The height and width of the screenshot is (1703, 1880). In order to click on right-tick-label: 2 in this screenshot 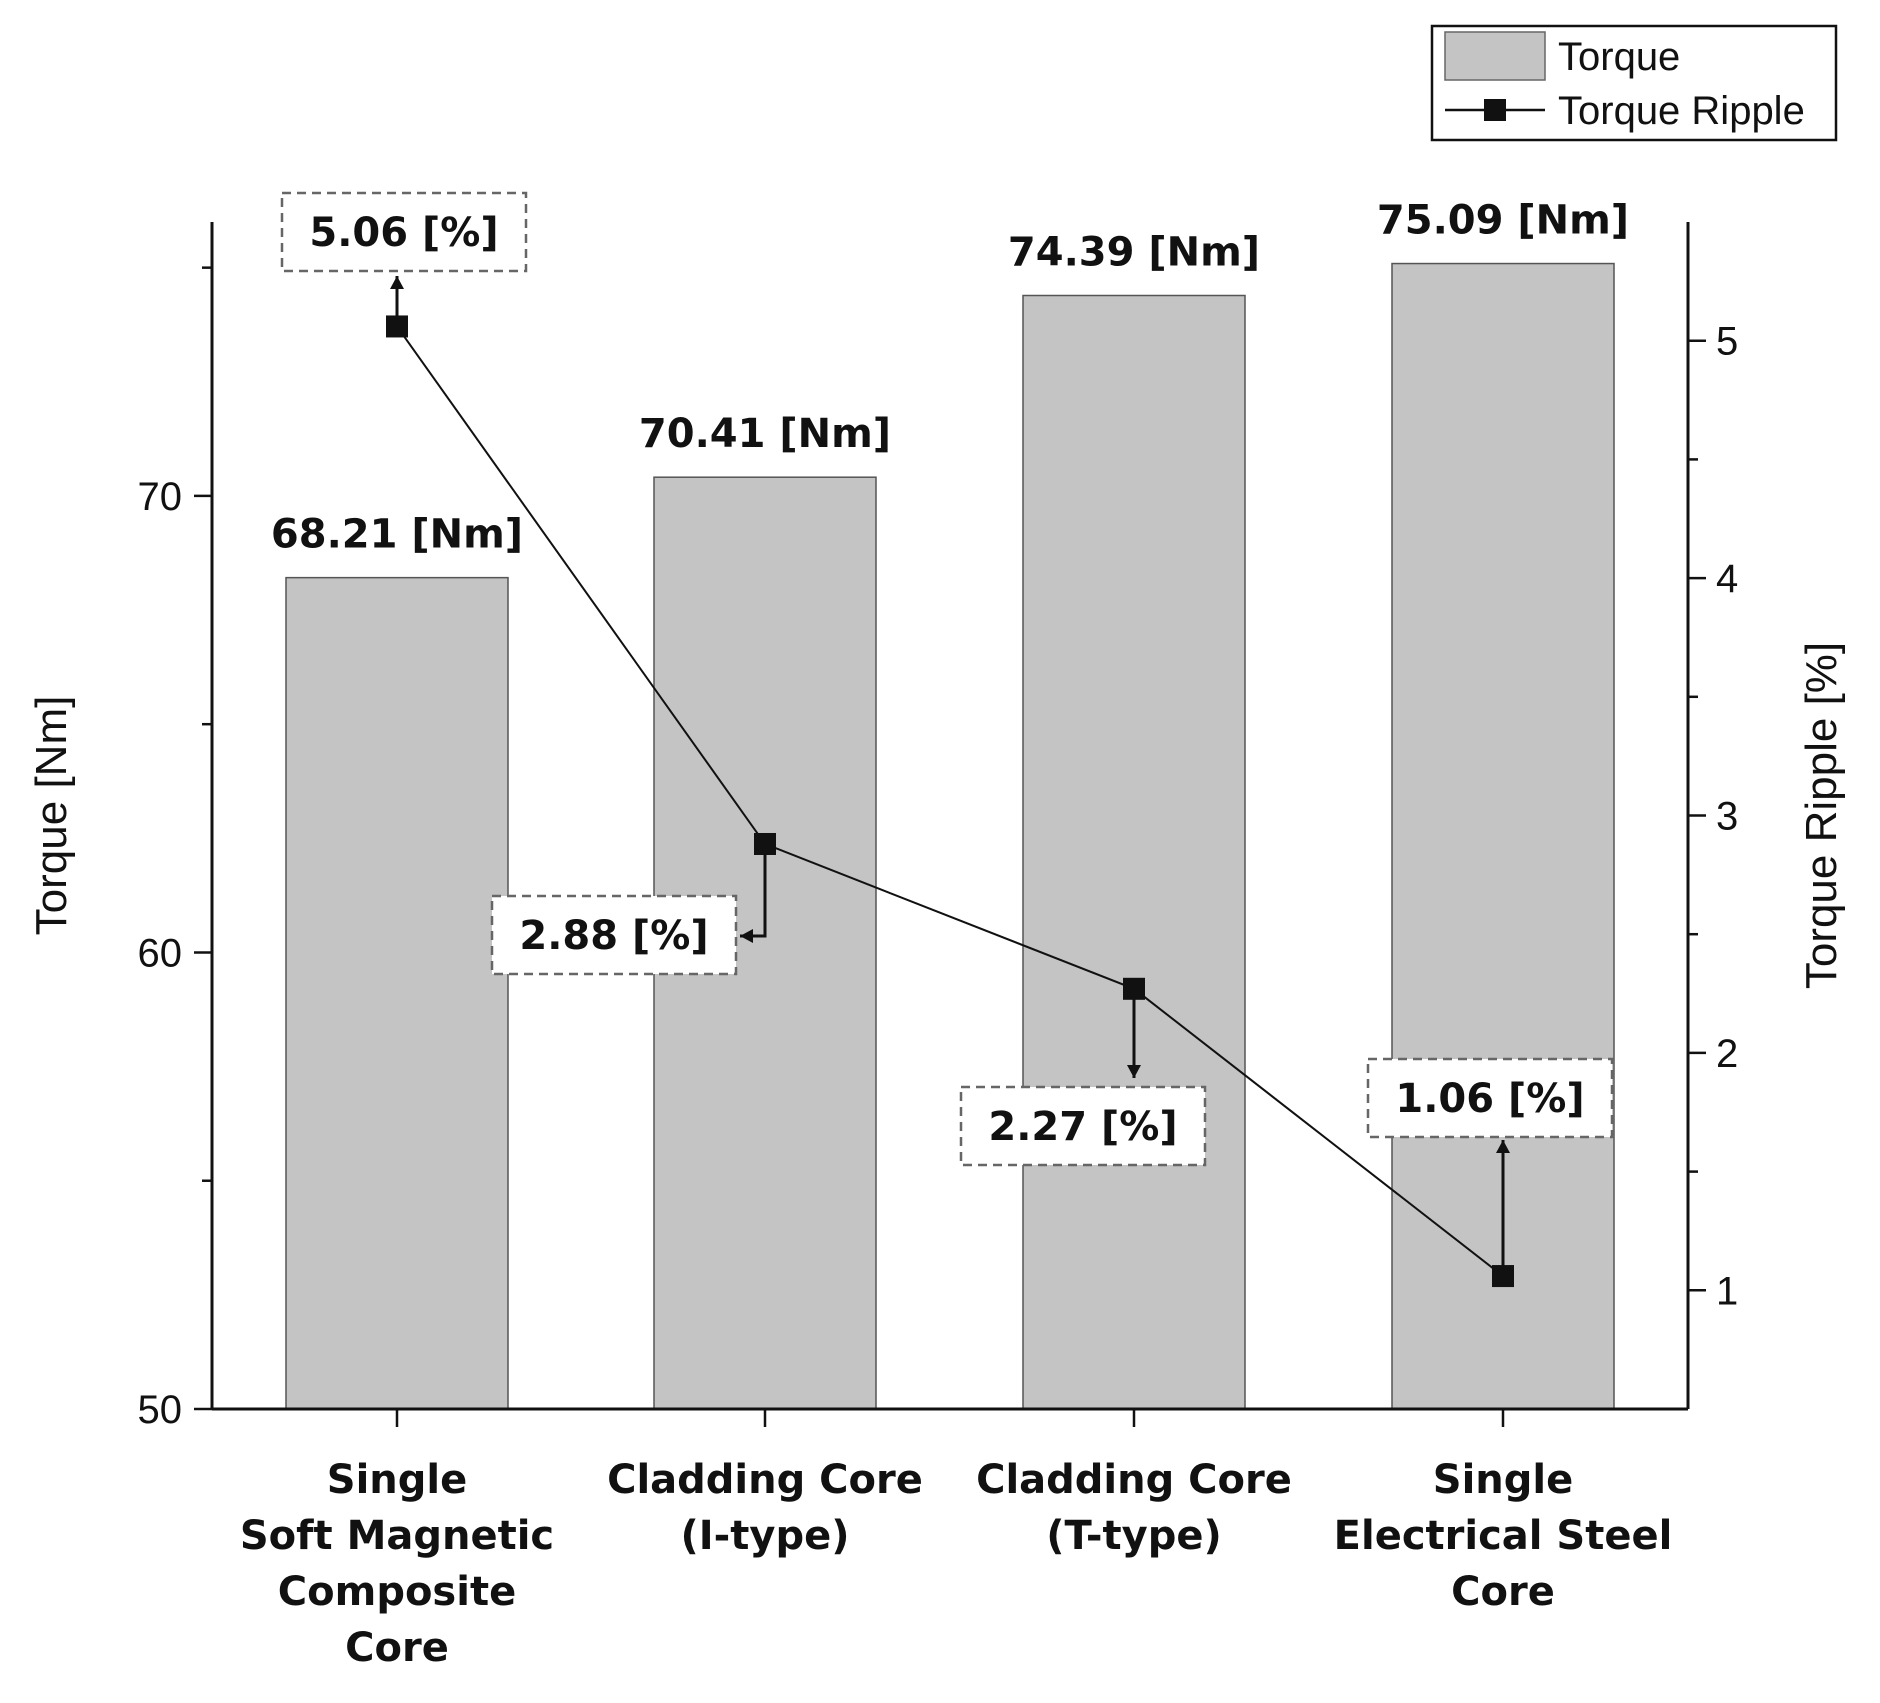, I will do `click(1727, 1054)`.